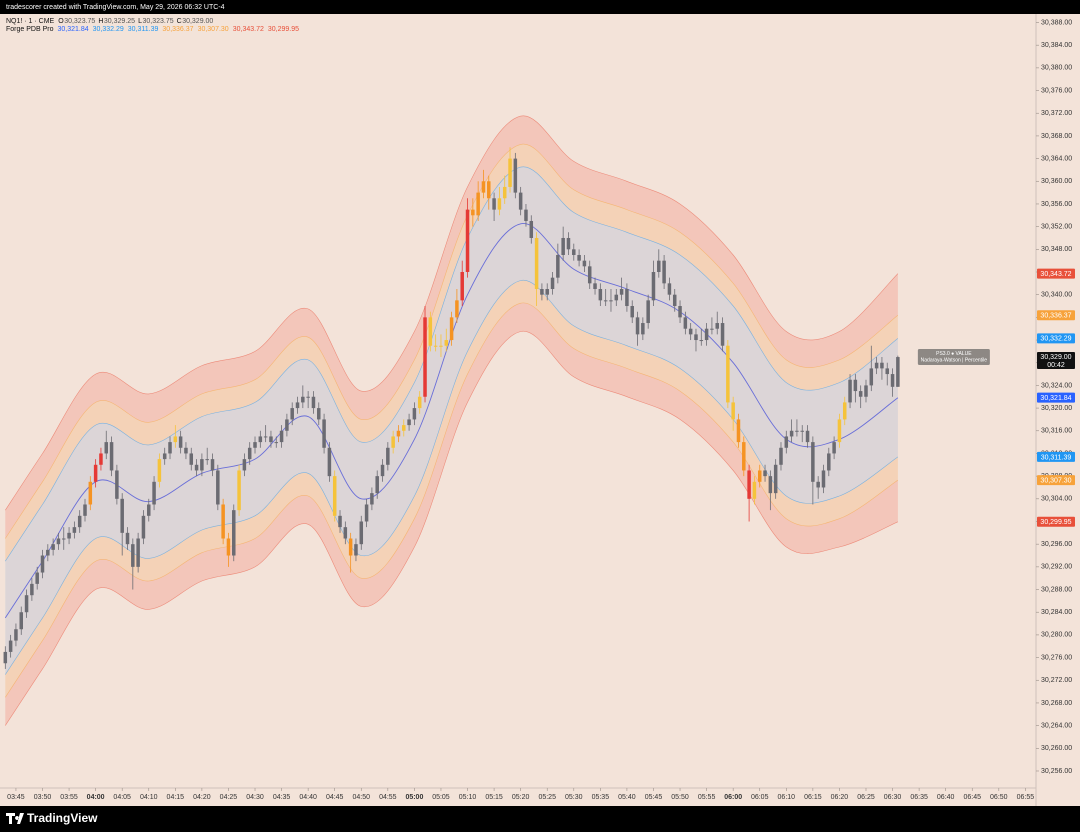 The height and width of the screenshot is (832, 1080). I want to click on y-tick-label: 30,256.00, so click(1056, 771).